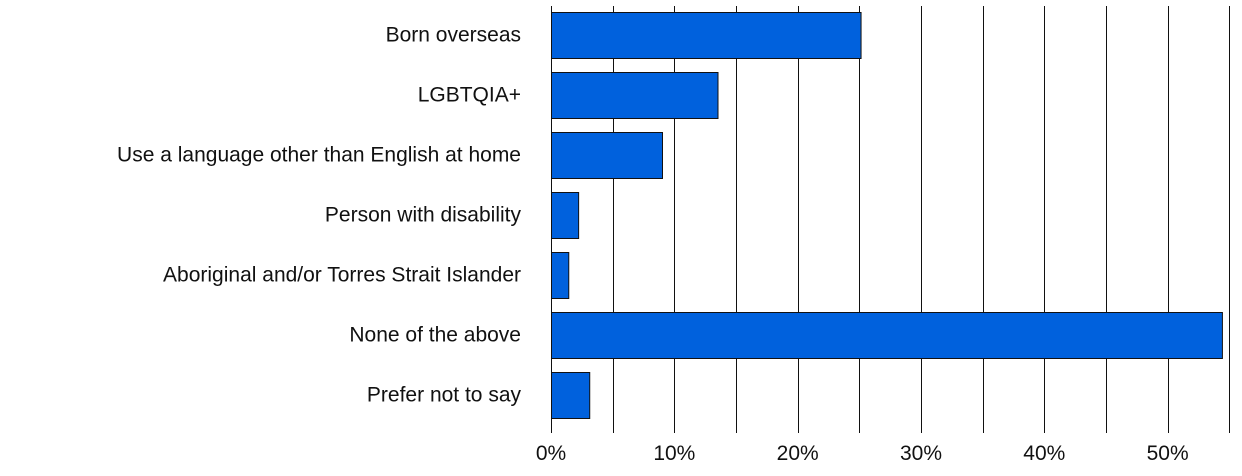  Describe the element at coordinates (453, 35) in the screenshot. I see `category-label: Born overseas` at that location.